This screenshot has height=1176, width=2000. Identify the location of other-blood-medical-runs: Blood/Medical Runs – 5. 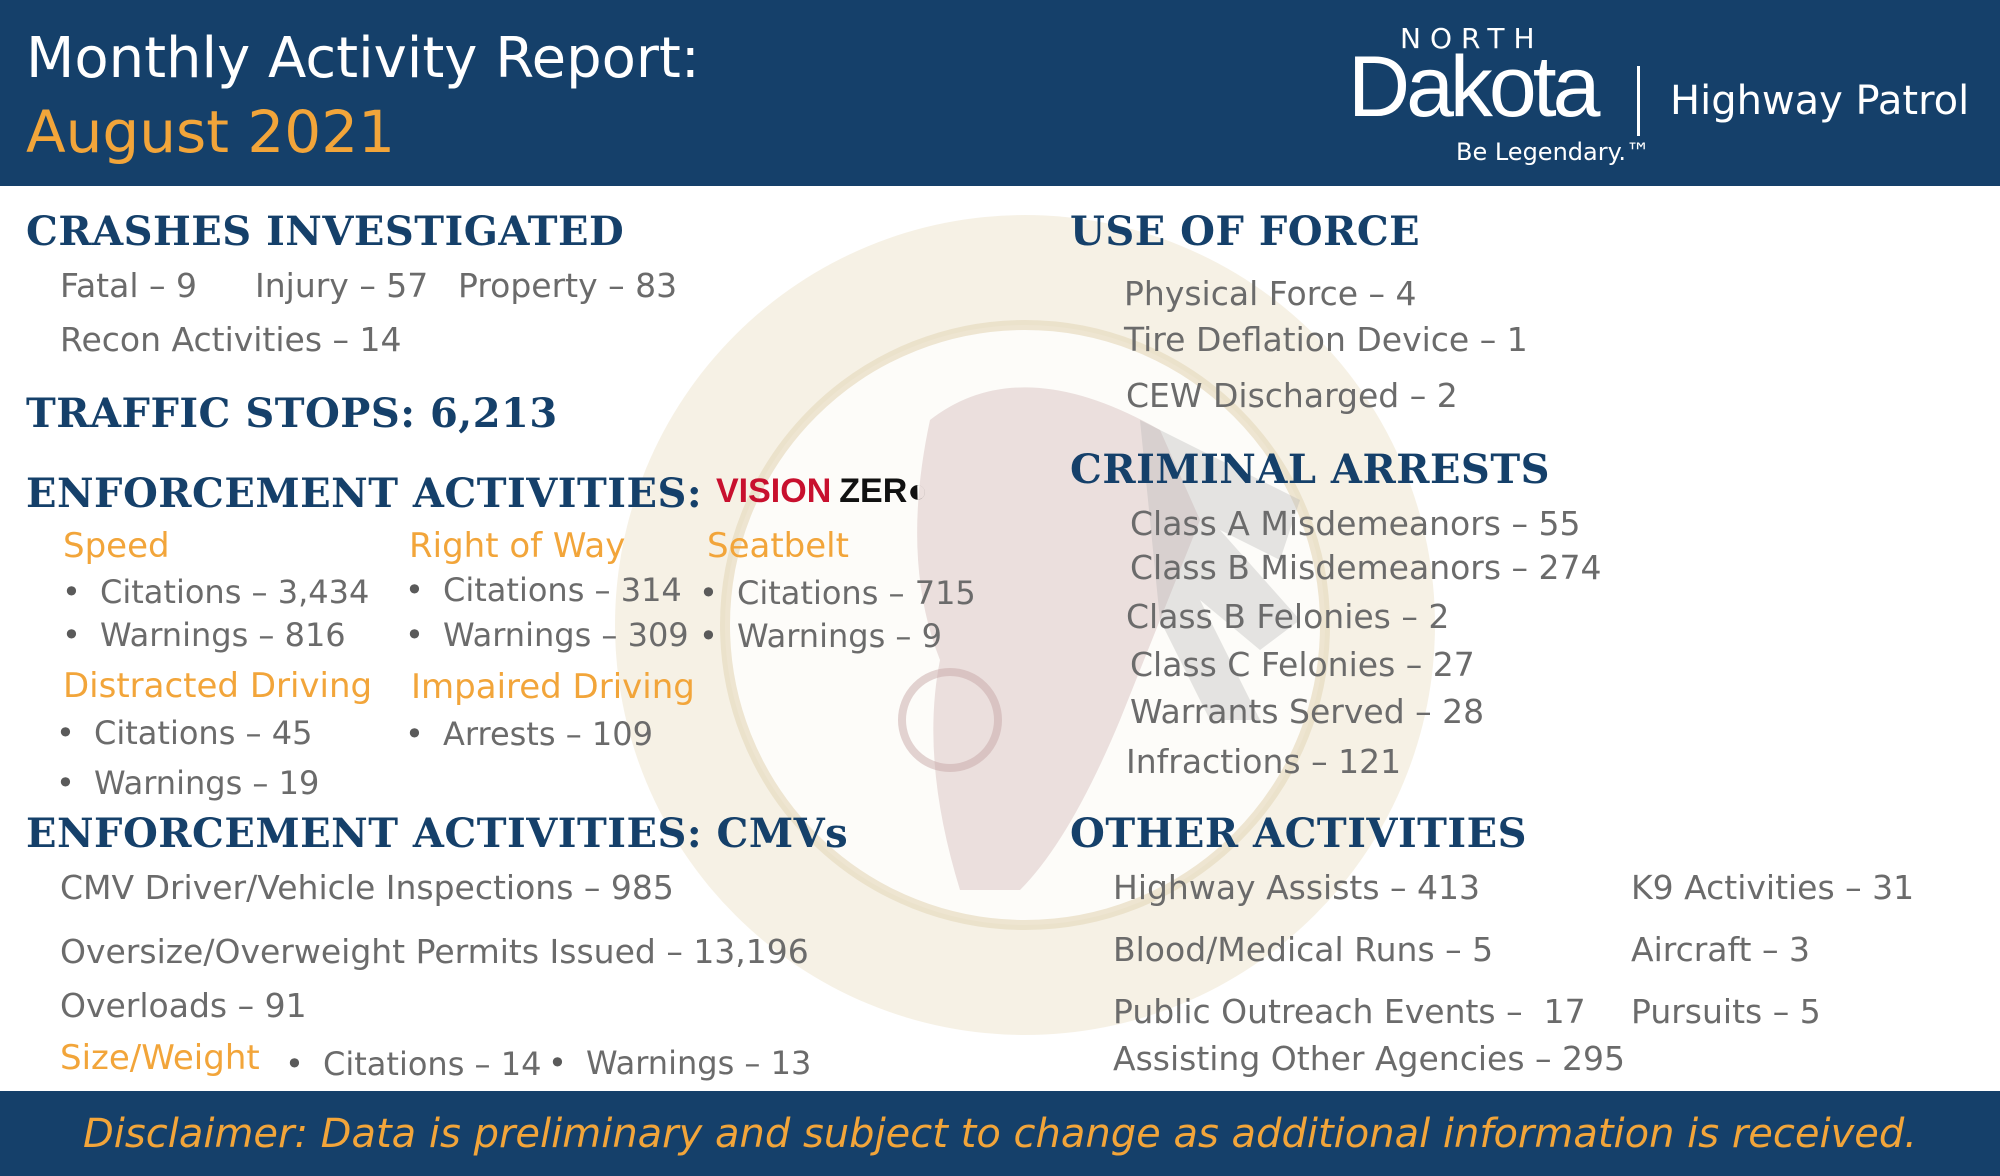
(1303, 949).